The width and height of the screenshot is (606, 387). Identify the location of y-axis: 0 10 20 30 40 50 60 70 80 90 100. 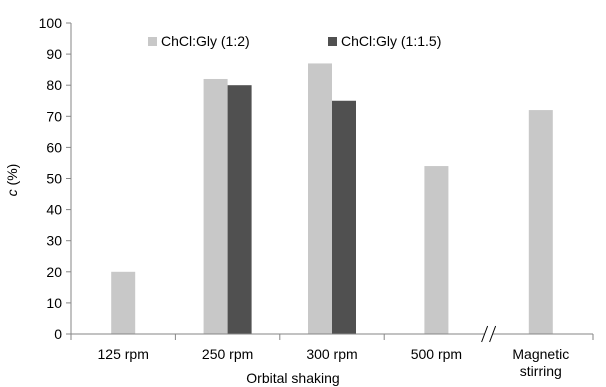
(55, 178).